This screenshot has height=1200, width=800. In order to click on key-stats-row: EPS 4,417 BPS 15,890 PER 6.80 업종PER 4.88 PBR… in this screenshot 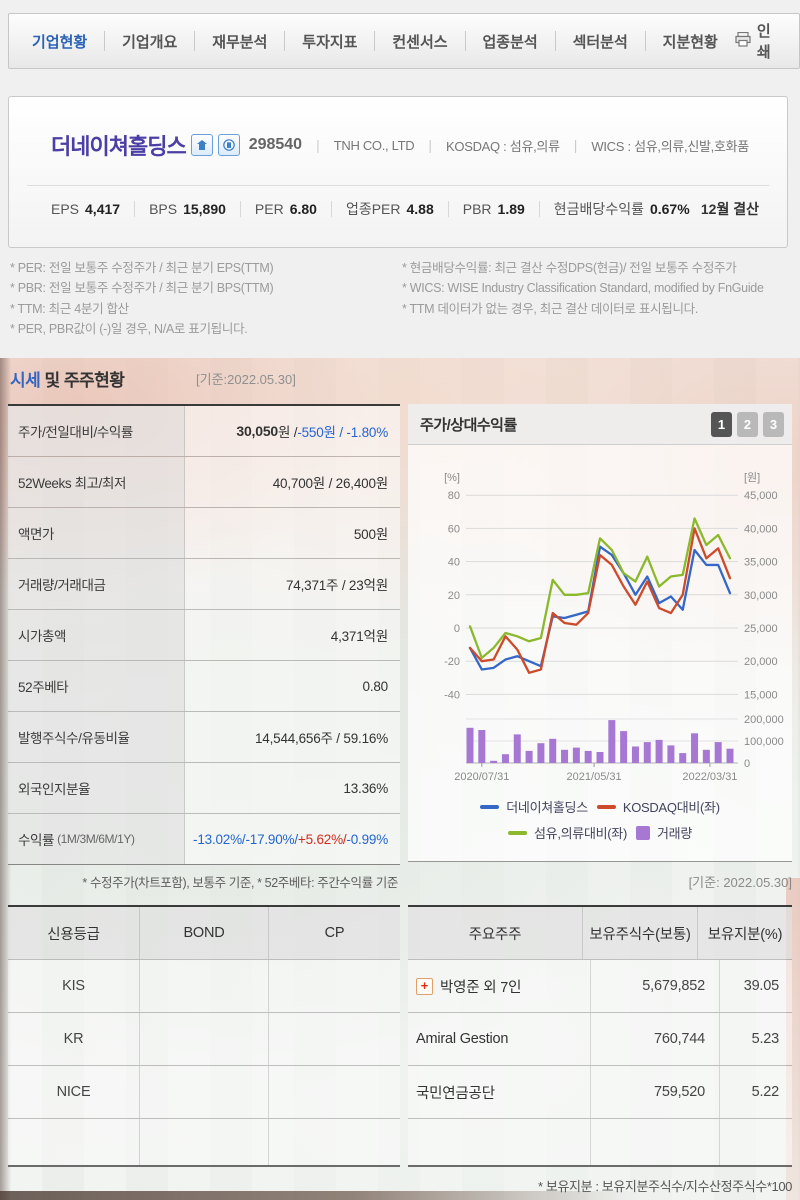, I will do `click(398, 202)`.